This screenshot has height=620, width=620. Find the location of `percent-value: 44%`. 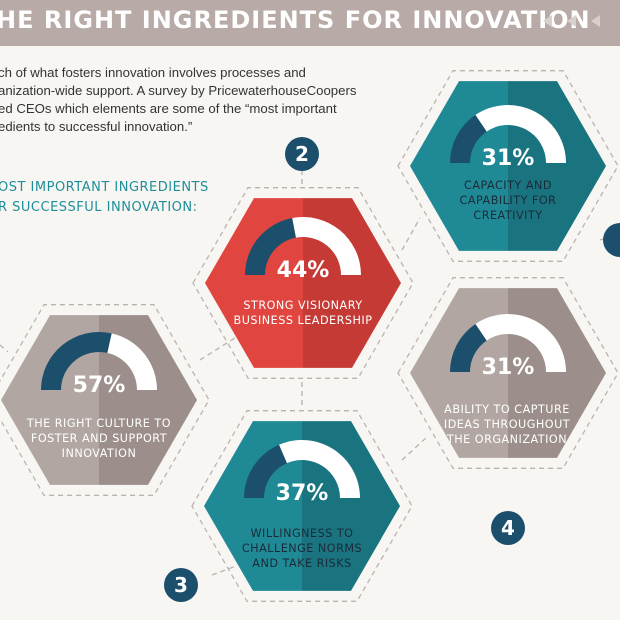

percent-value: 44% is located at coordinates (303, 270).